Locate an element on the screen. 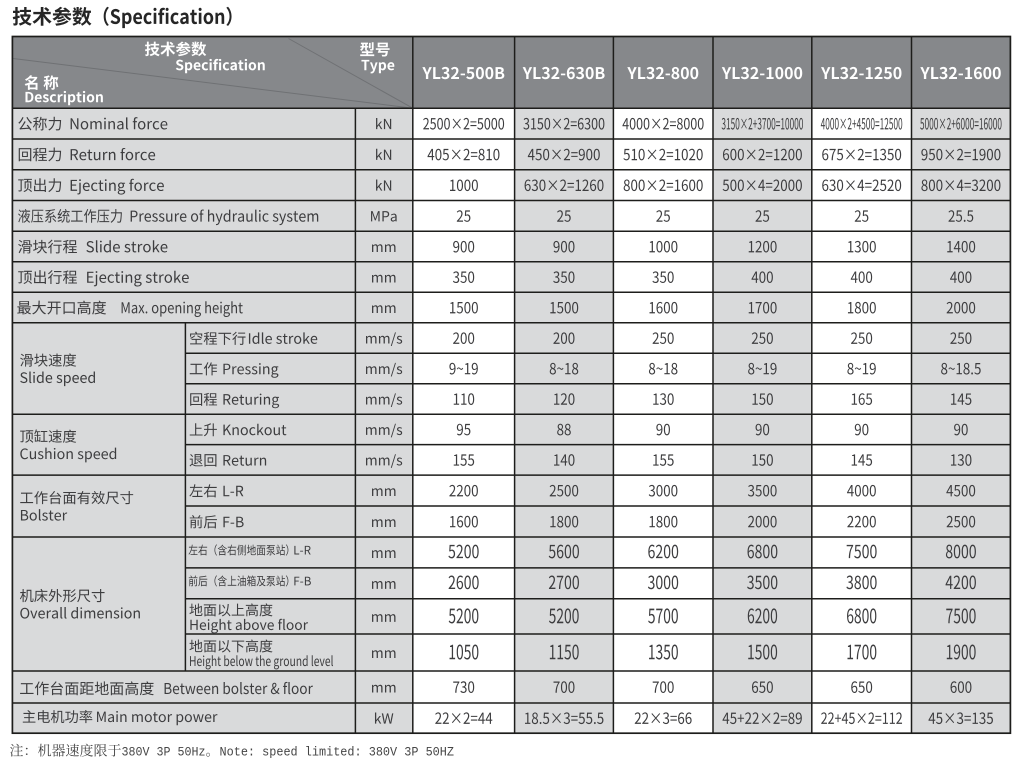  svg-text: 380V 3P 50Hz is located at coordinates (164, 753).